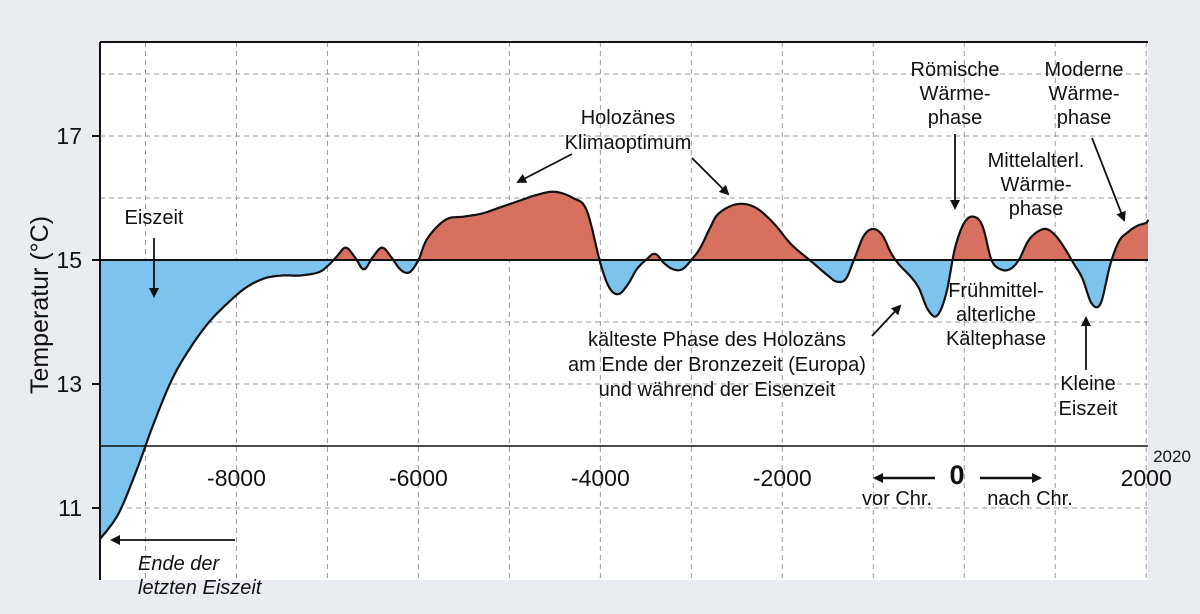  I want to click on y-tick-label: 17, so click(69, 136).